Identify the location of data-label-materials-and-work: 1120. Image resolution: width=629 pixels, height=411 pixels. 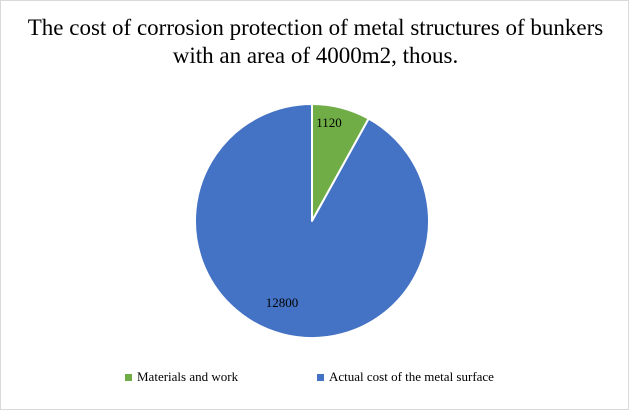
(329, 122).